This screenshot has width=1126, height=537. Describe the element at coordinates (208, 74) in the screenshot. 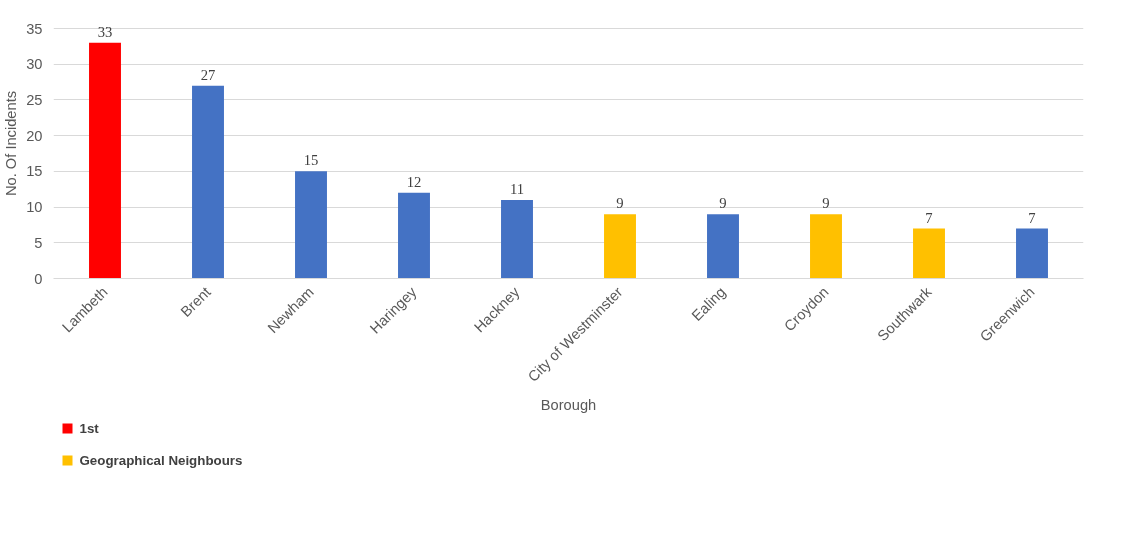

I see `data-label: 27` at that location.